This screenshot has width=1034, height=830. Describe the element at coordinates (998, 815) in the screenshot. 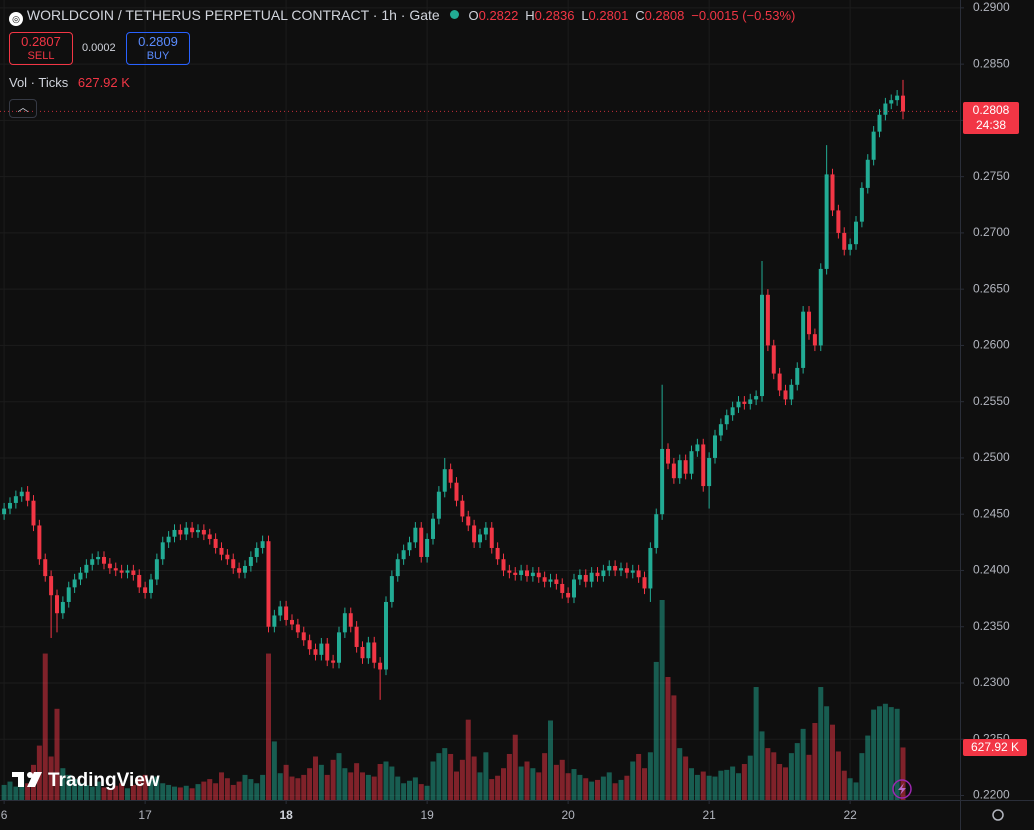

I see `settings-icon` at that location.